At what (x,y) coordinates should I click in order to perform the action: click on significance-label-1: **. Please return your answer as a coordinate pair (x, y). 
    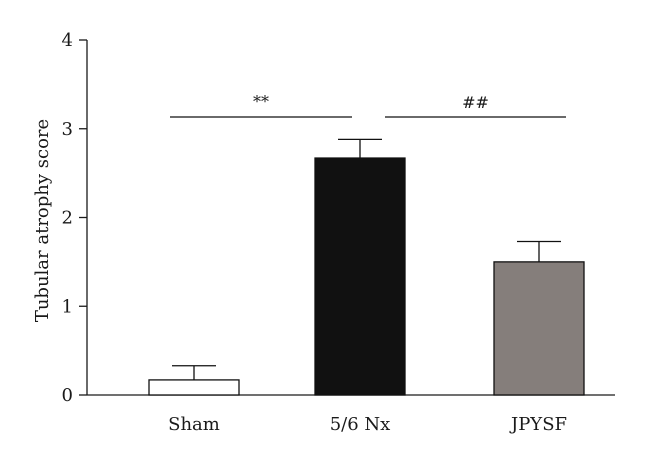
    Looking at the image, I should click on (261, 101).